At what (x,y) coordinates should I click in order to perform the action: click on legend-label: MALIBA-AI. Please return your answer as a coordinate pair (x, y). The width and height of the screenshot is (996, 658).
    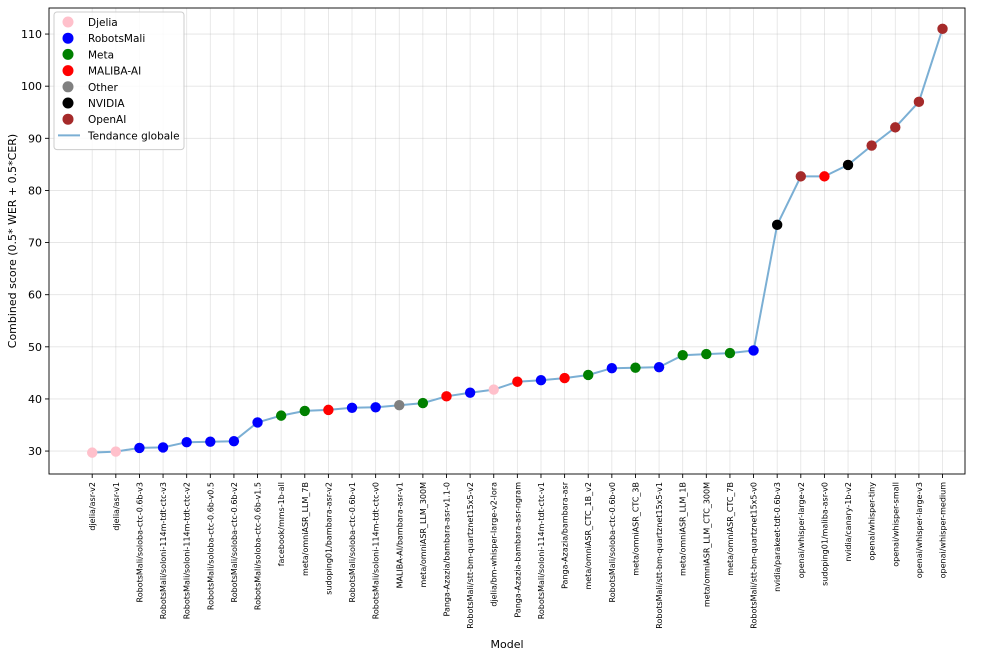
    Looking at the image, I should click on (114, 72).